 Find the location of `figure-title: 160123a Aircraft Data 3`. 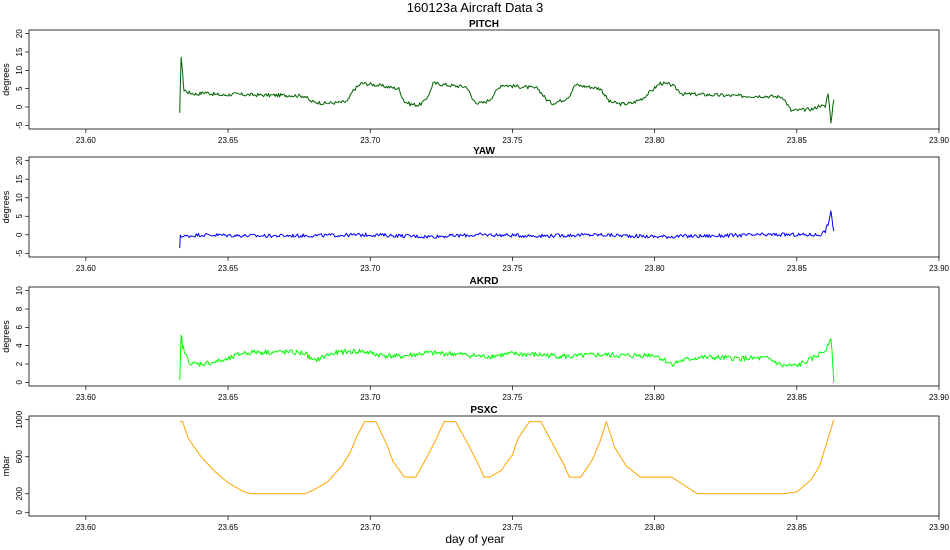

figure-title: 160123a Aircraft Data 3 is located at coordinates (475, 7).